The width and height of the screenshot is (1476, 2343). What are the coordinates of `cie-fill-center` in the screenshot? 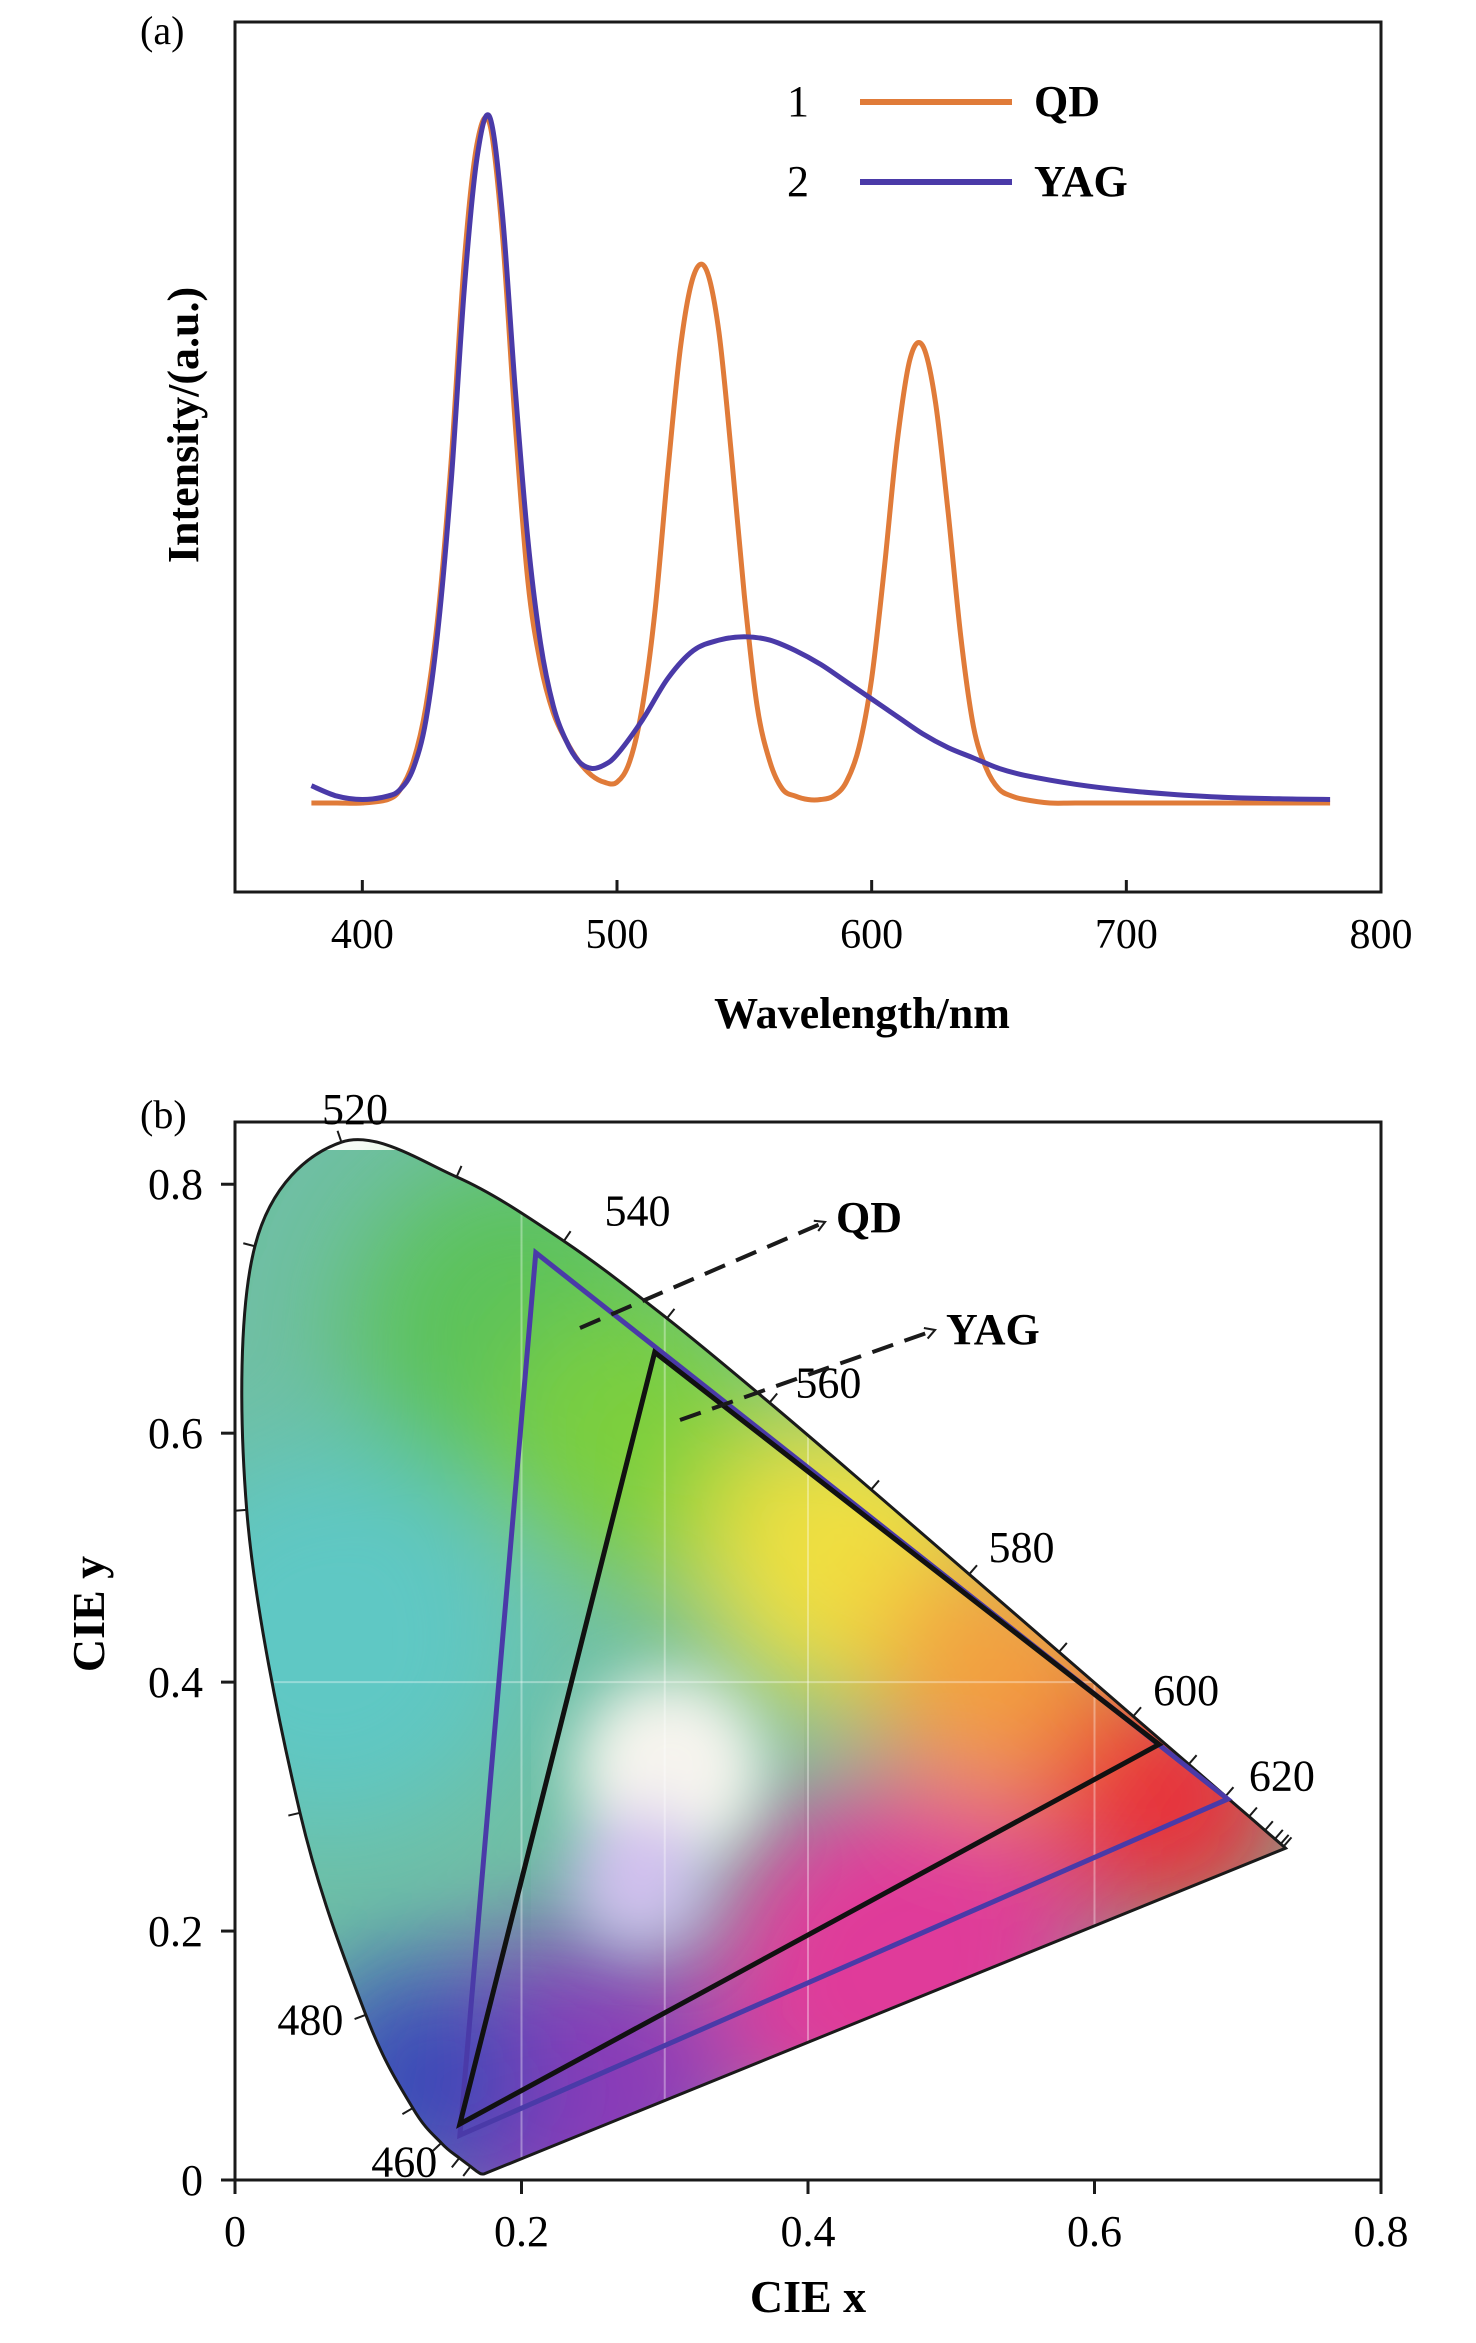 It's located at (667, 1812).